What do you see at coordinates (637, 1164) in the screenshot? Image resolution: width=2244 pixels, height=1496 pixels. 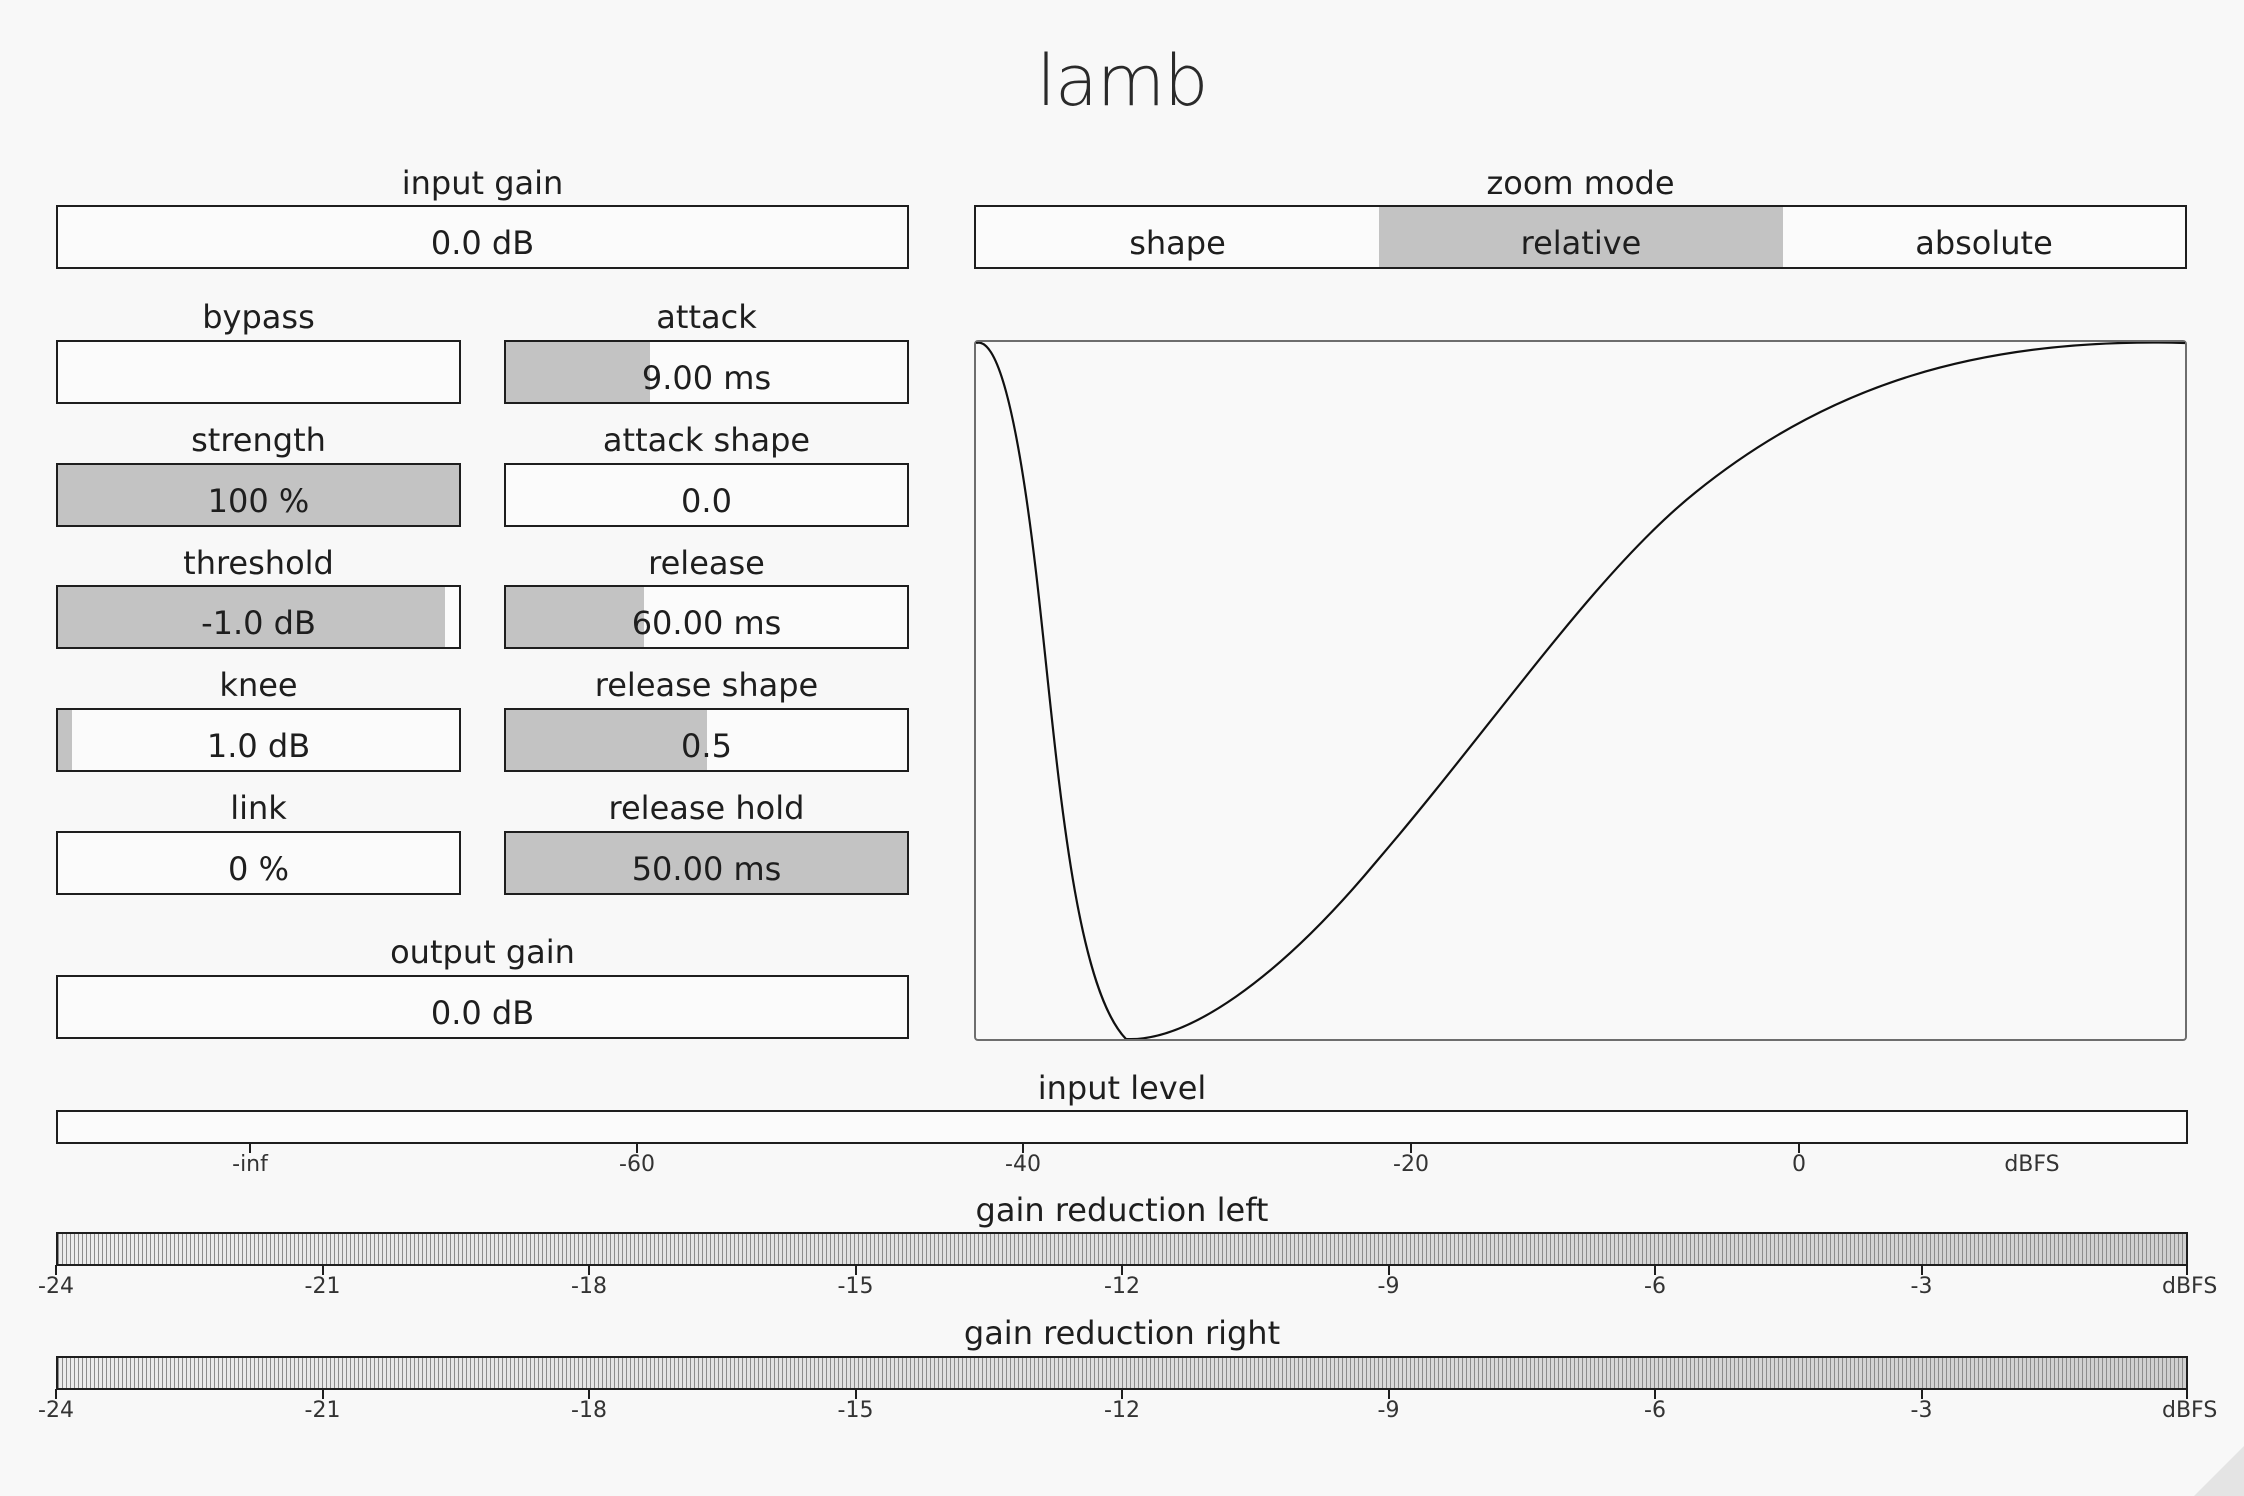 I see `input-tick-label: -60` at bounding box center [637, 1164].